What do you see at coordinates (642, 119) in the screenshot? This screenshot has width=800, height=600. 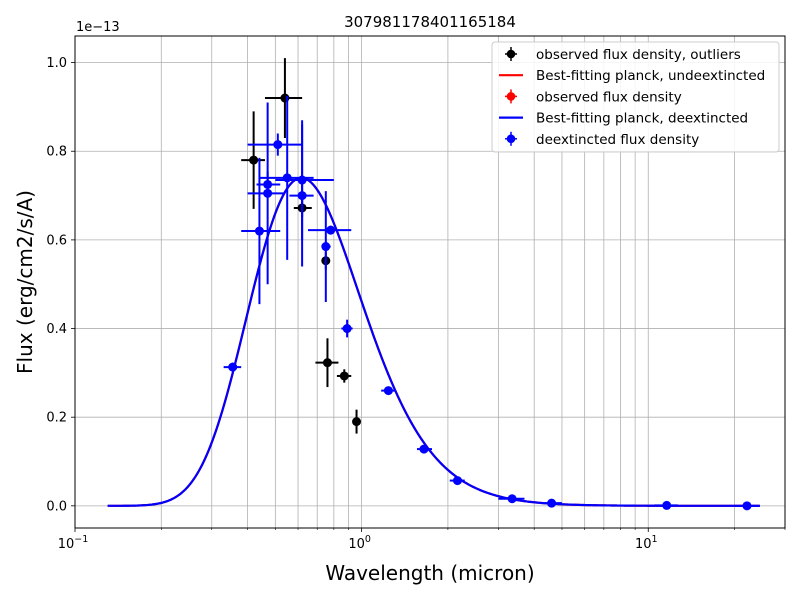 I see `legend-label: Best-fitting planck, deextincted` at bounding box center [642, 119].